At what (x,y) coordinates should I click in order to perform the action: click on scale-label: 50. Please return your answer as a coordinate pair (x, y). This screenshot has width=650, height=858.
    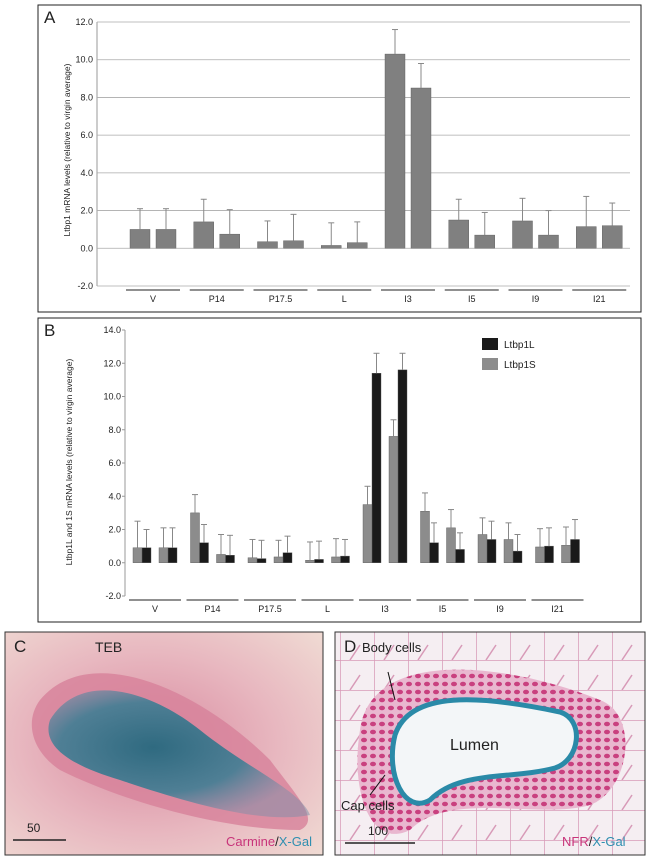
    Looking at the image, I should click on (34, 828).